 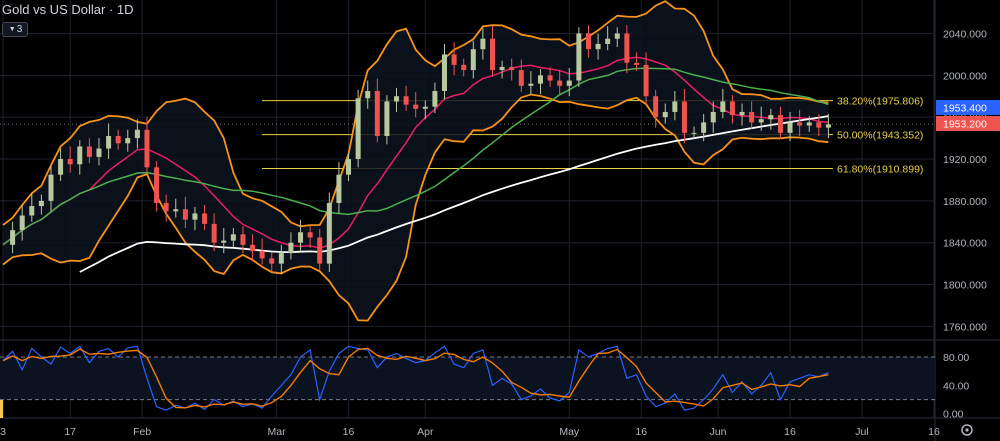 What do you see at coordinates (965, 327) in the screenshot?
I see `price-tick-label: 1760.000` at bounding box center [965, 327].